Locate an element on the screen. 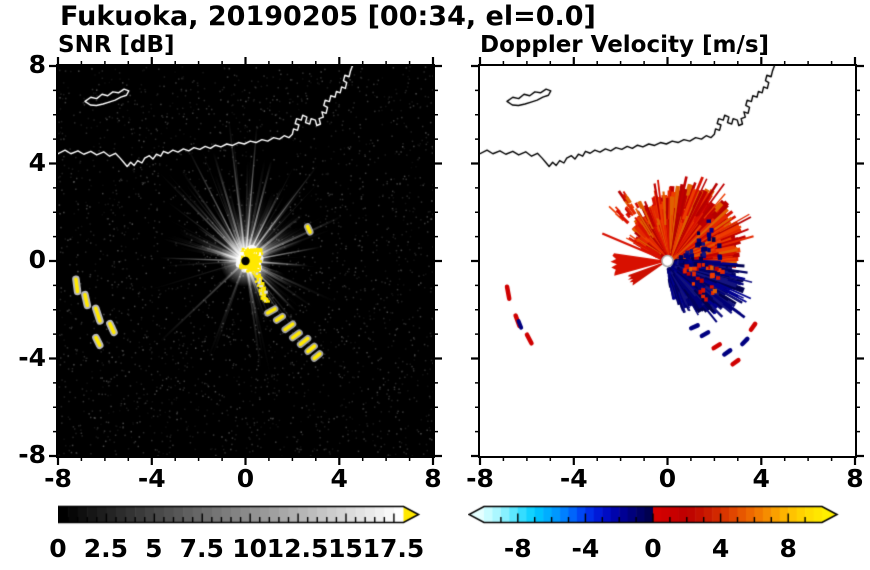 The image size is (870, 570). y-tick-label: 0 is located at coordinates (37, 259).